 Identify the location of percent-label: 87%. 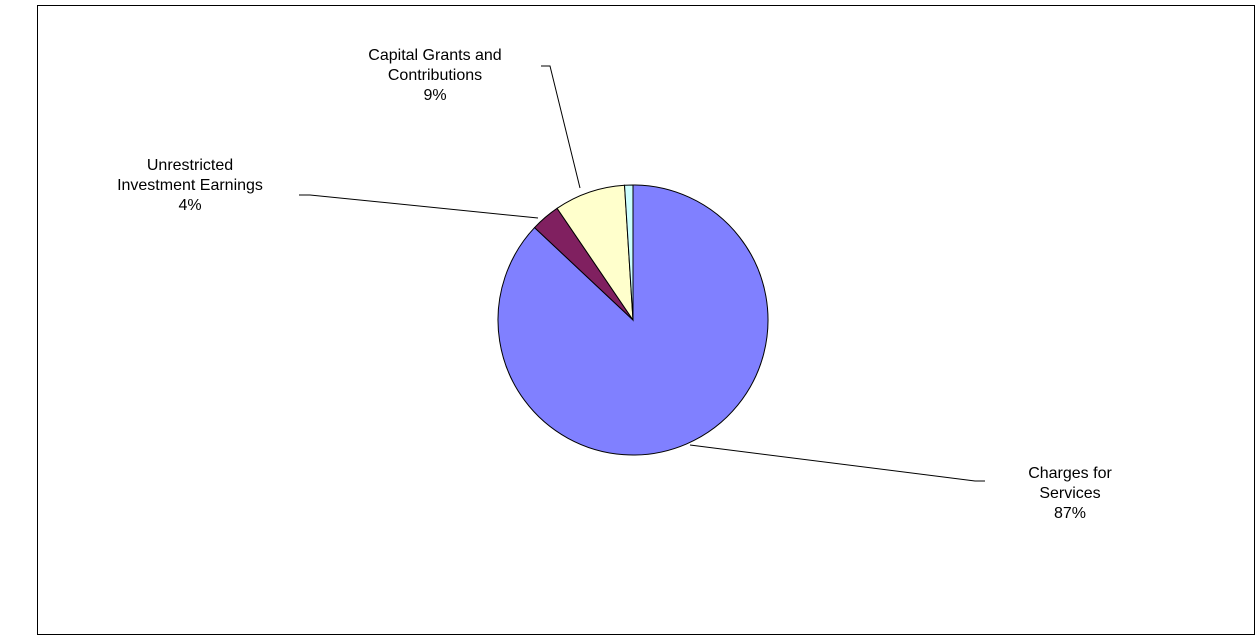
(1070, 513).